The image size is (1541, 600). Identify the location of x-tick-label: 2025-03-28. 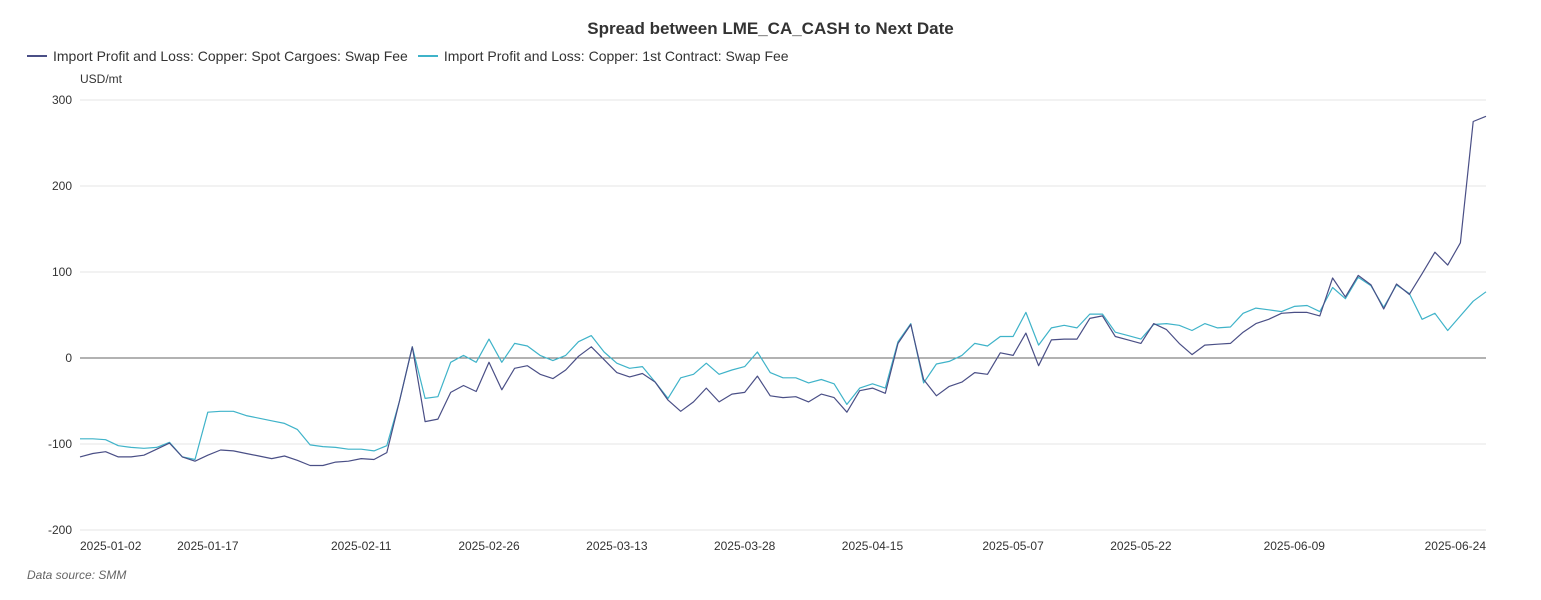
(745, 546).